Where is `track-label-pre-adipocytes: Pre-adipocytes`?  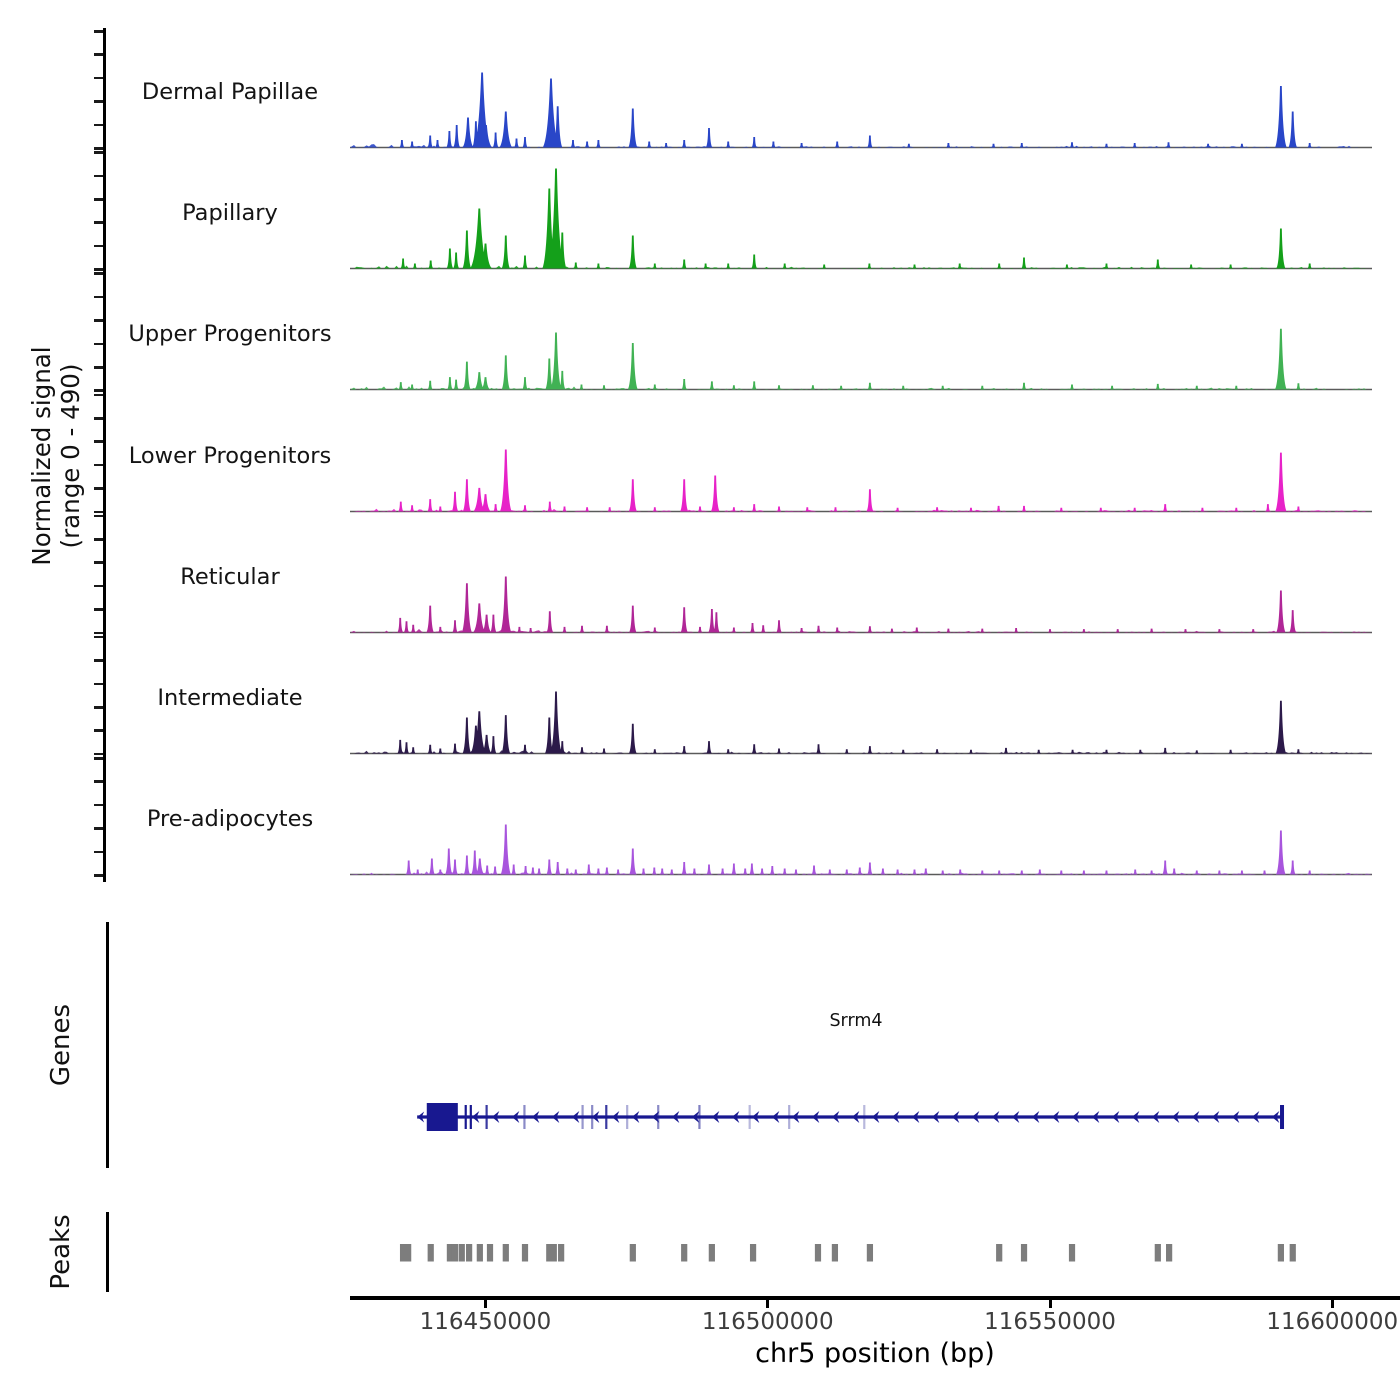
track-label-pre-adipocytes: Pre-adipocytes is located at coordinates (230, 819).